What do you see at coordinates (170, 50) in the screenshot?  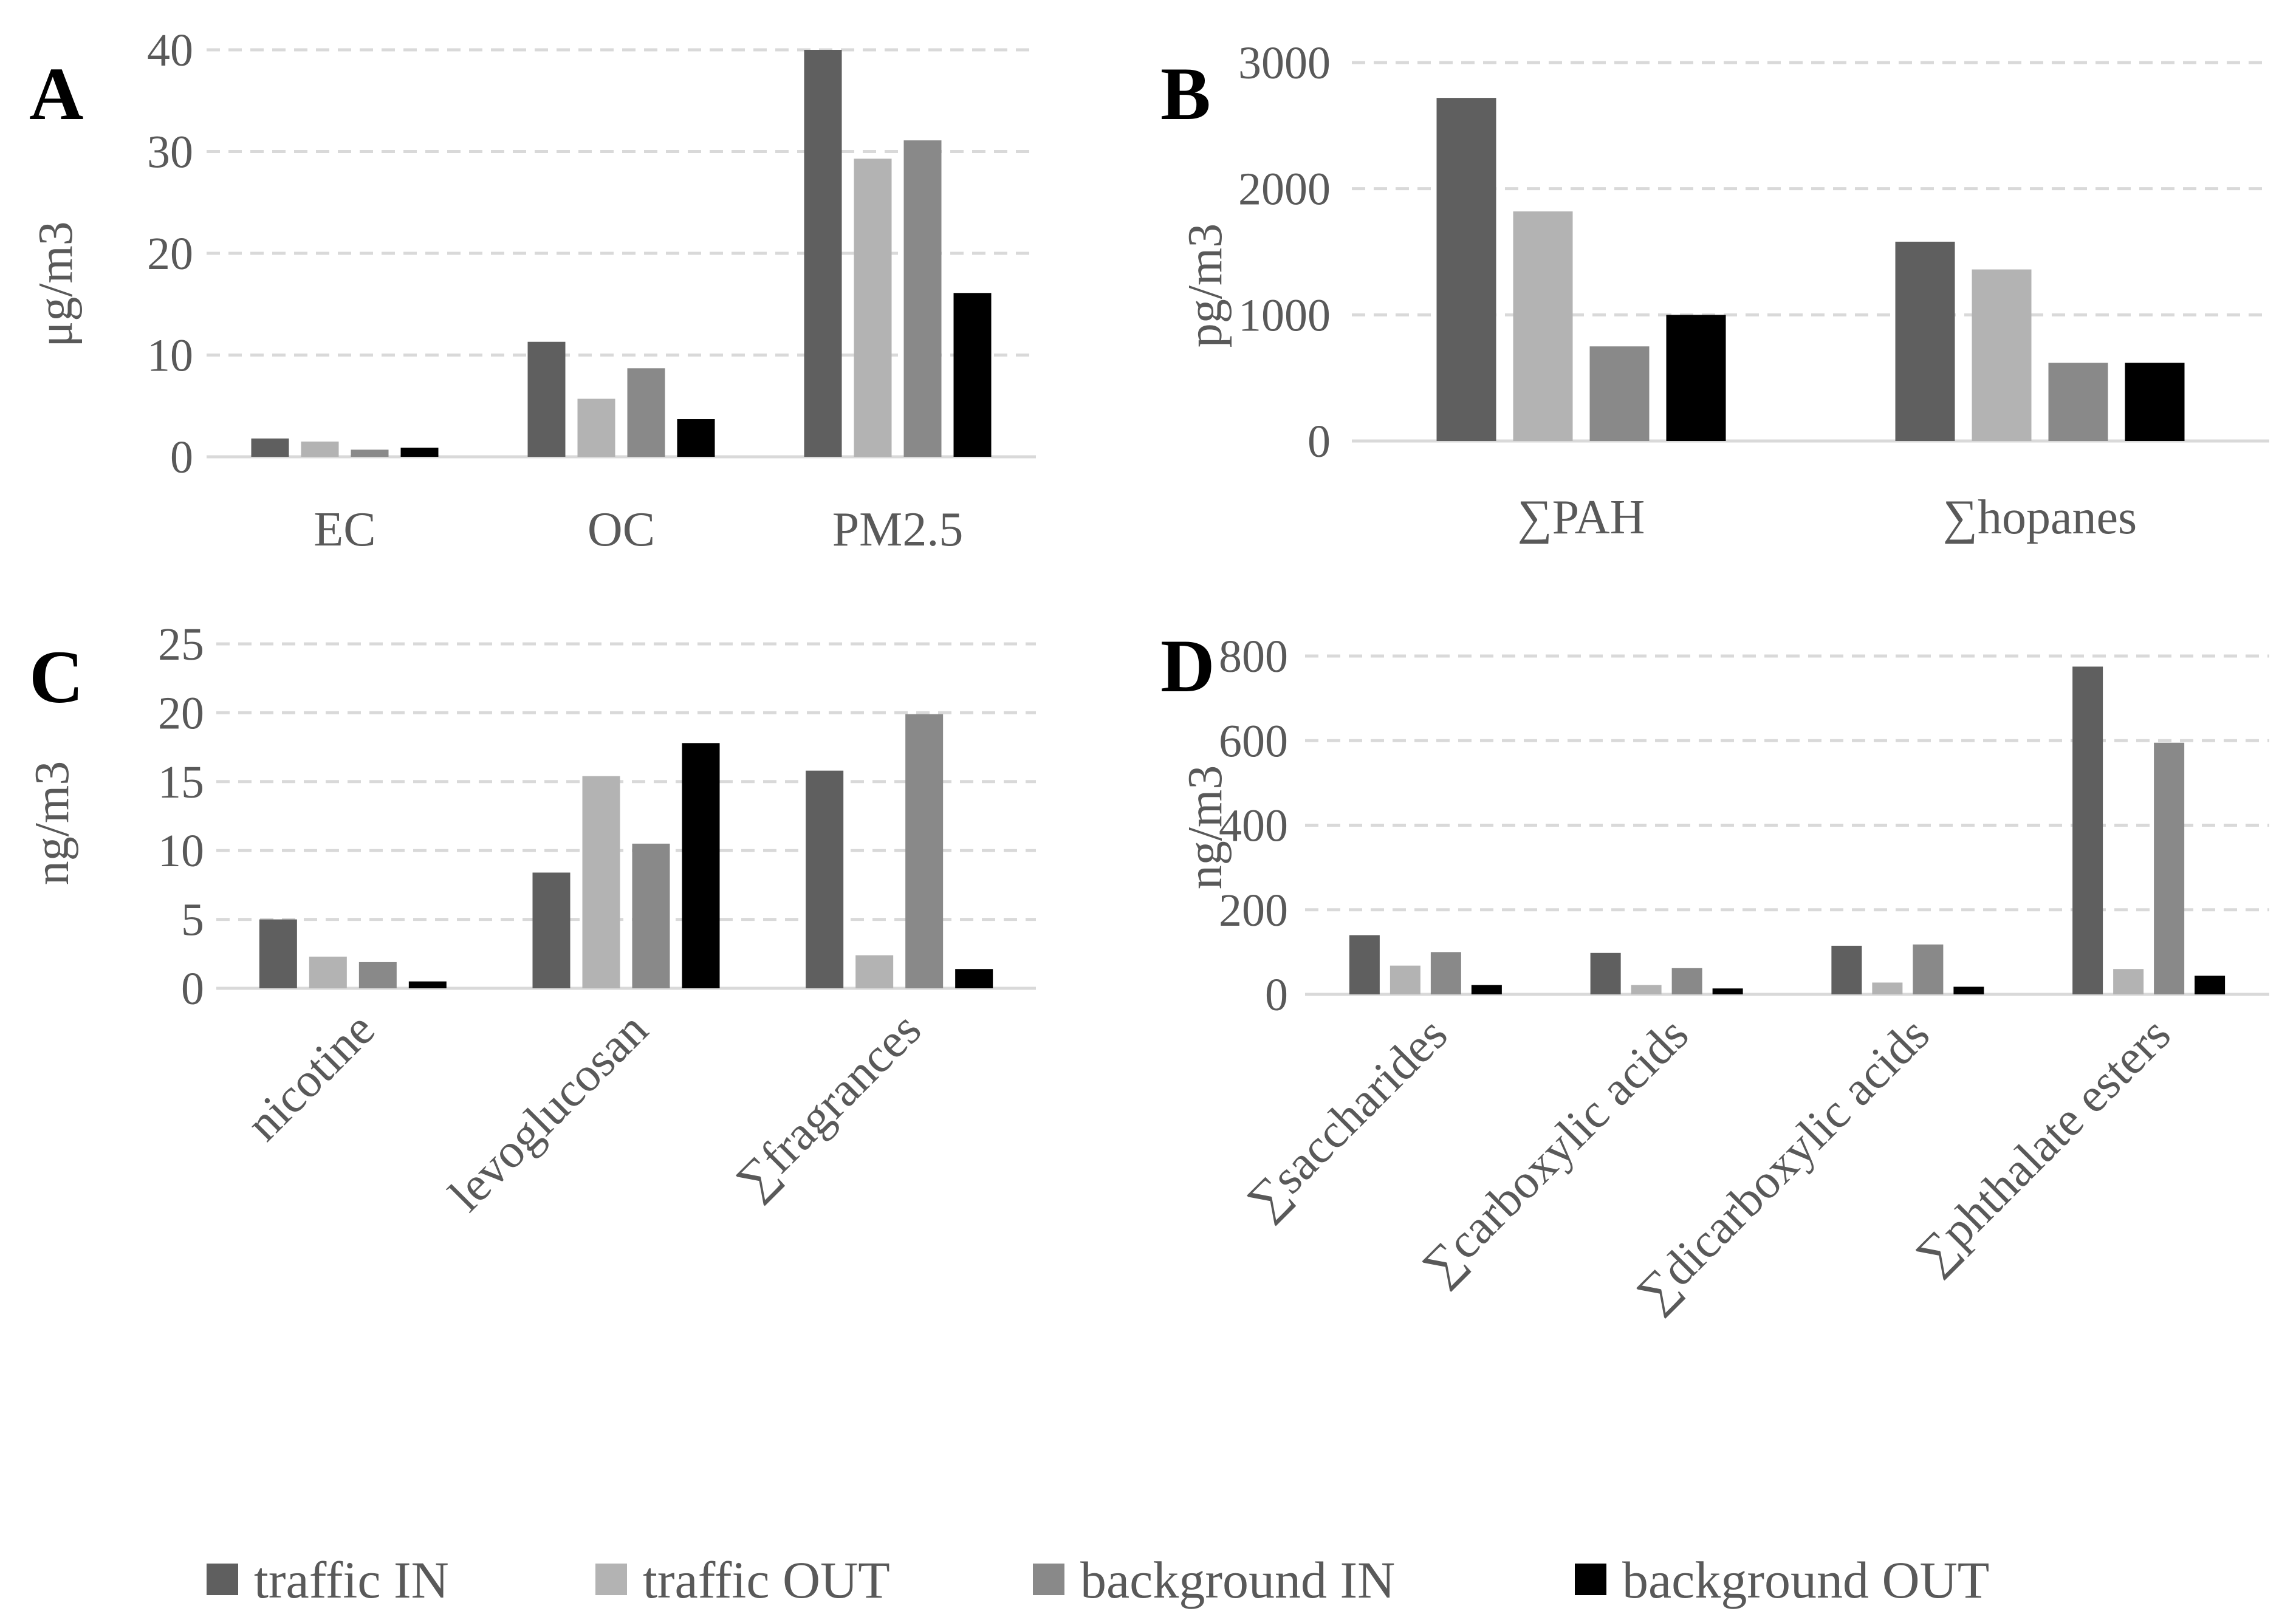 I see `y-tick-label-a-4: 40` at bounding box center [170, 50].